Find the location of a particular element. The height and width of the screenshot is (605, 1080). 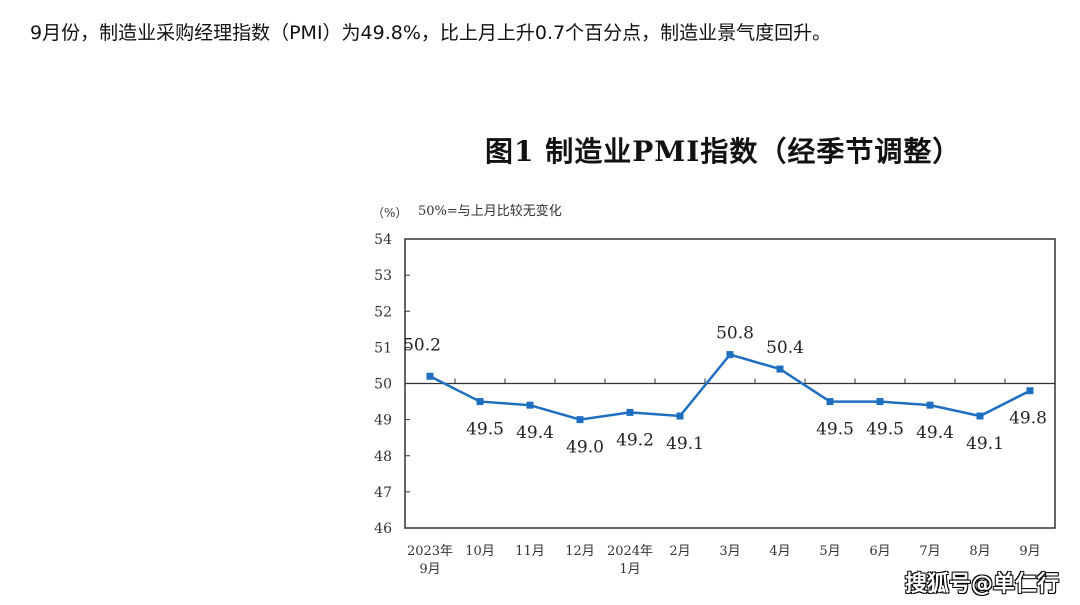

data-label: 50.8 is located at coordinates (735, 334).